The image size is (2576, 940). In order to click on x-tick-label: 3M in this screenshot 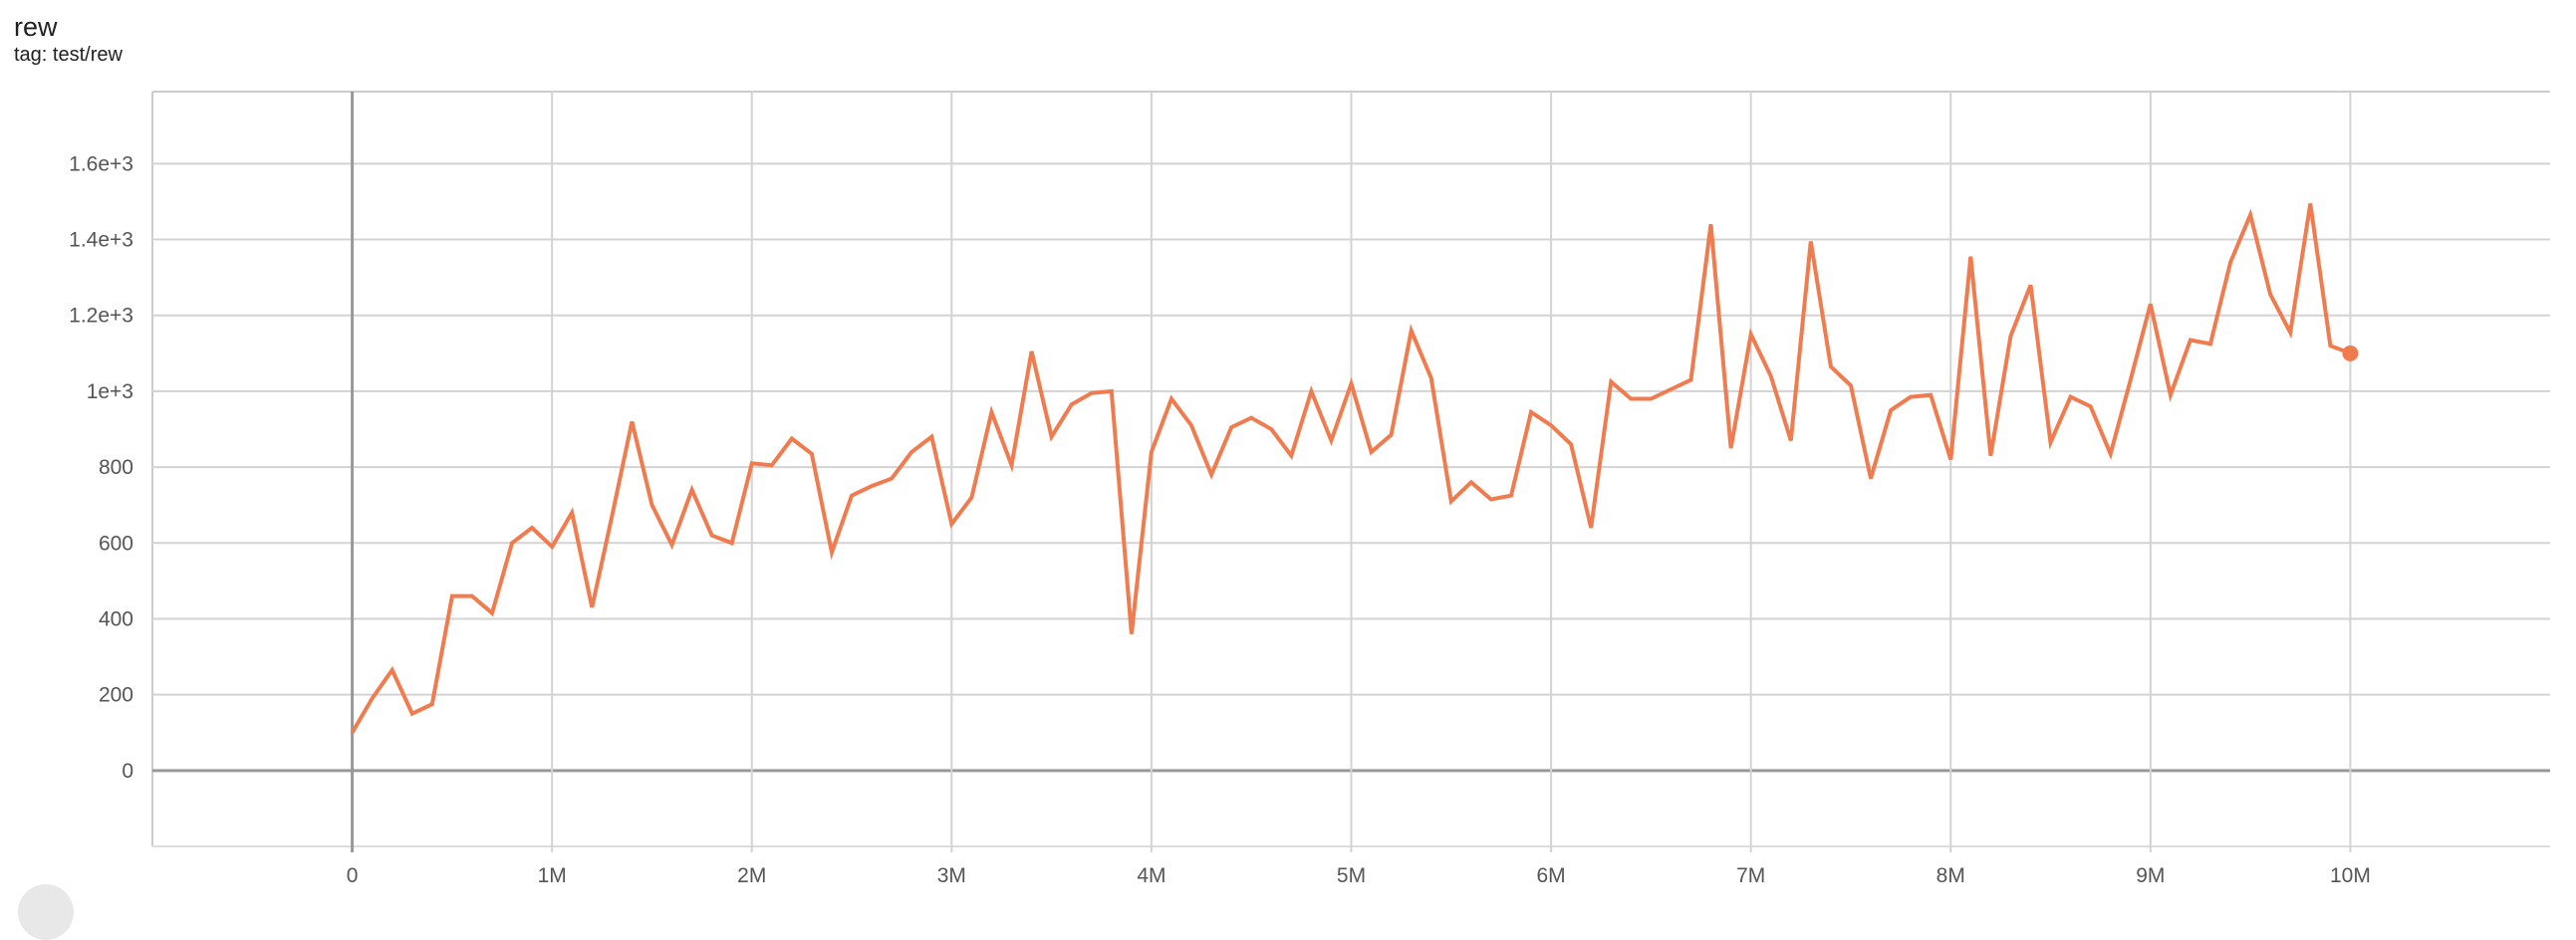, I will do `click(951, 875)`.